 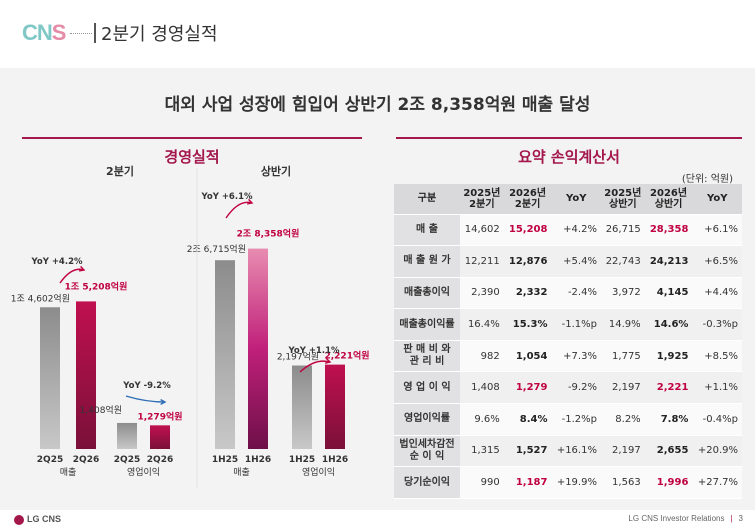 What do you see at coordinates (427, 482) in the screenshot?
I see `row-label: 당기순이익` at bounding box center [427, 482].